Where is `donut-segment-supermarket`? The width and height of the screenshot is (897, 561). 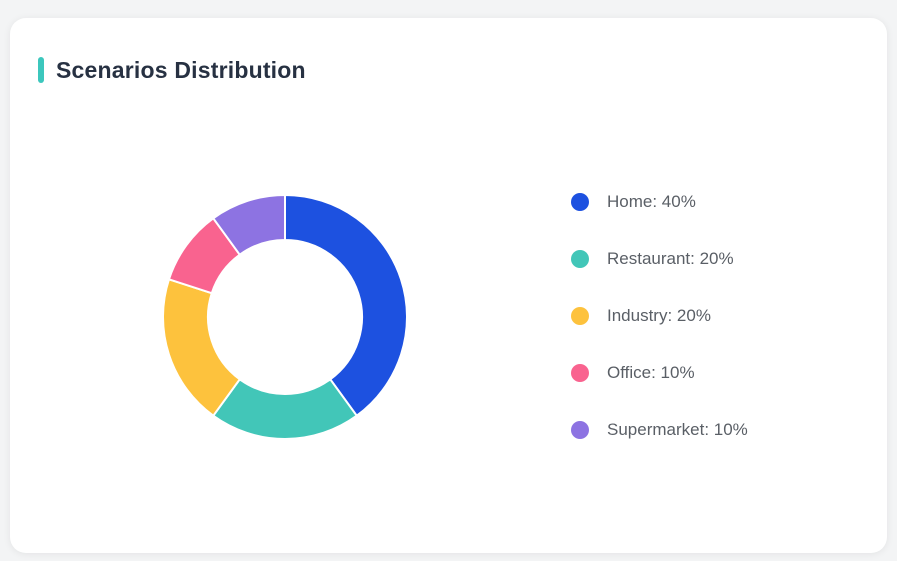
donut-segment-supermarket is located at coordinates (249, 225).